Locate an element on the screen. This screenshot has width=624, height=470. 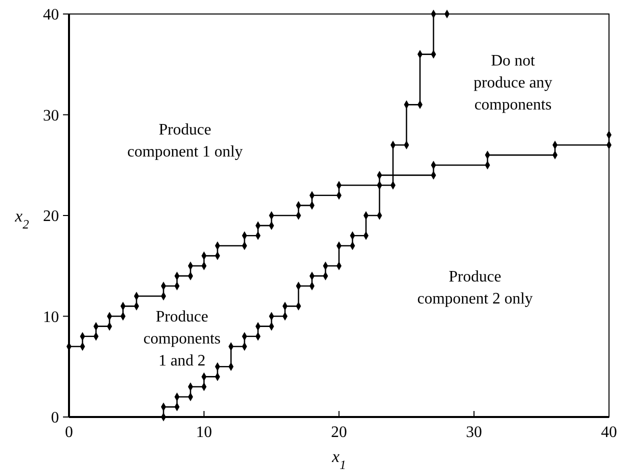
x-tick-label: 0 is located at coordinates (69, 432).